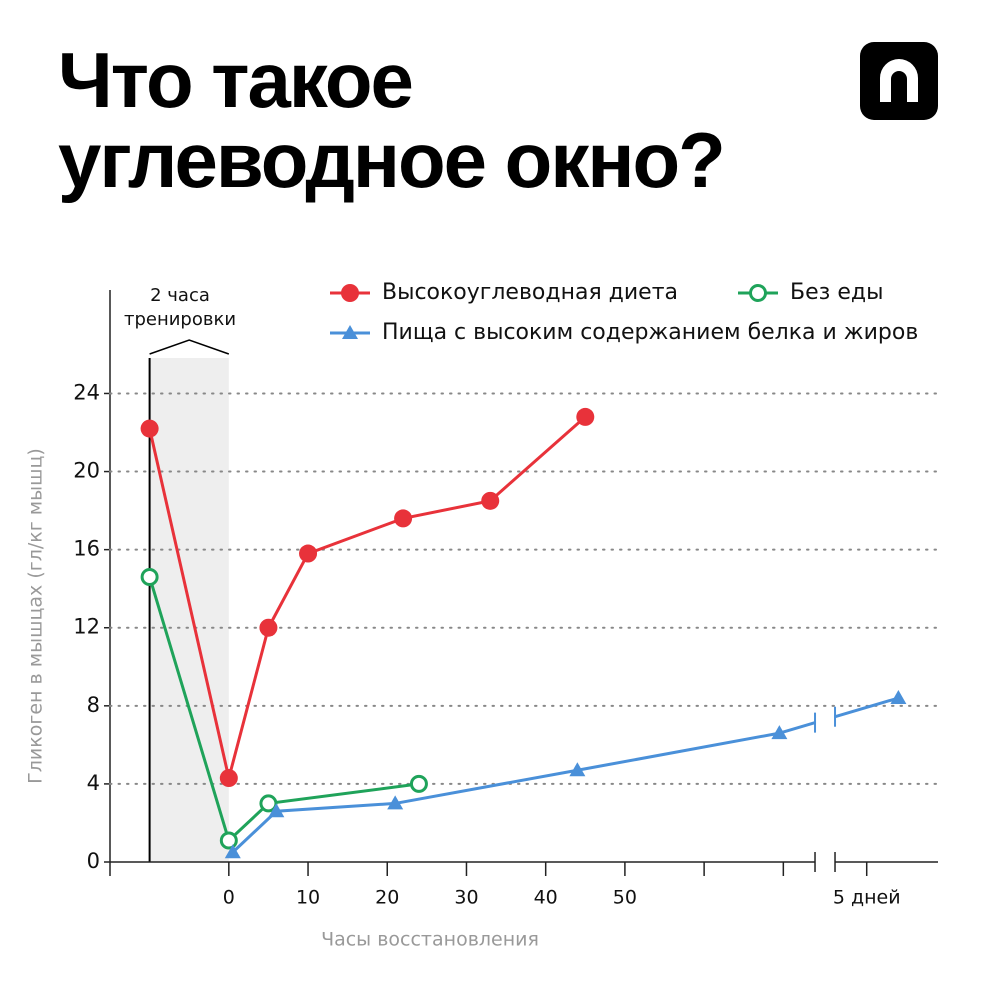 The width and height of the screenshot is (1000, 1000). What do you see at coordinates (93, 705) in the screenshot?
I see `y-tick-label: 8` at bounding box center [93, 705].